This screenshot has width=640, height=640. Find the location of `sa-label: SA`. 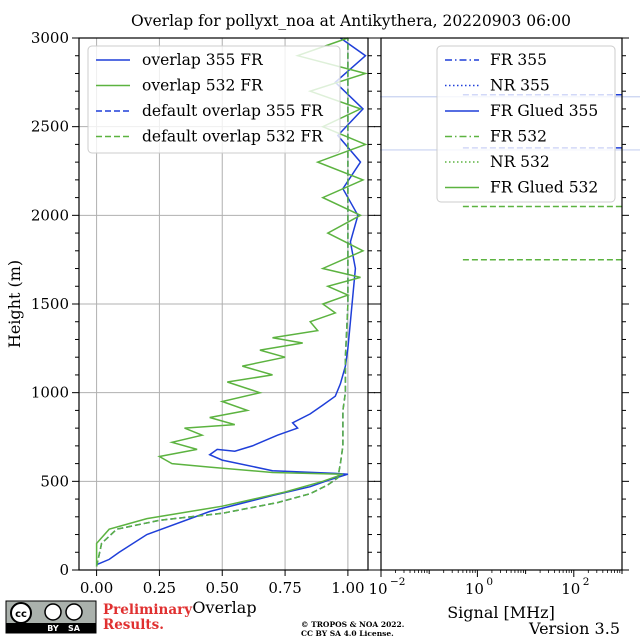

sa-label: SA is located at coordinates (74, 628).